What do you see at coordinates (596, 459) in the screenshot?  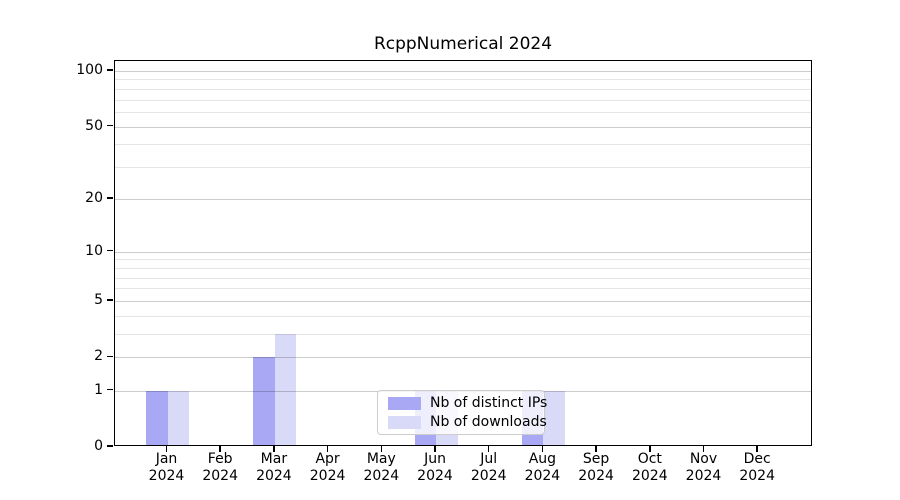 I see `x-tick-month: Sep` at bounding box center [596, 459].